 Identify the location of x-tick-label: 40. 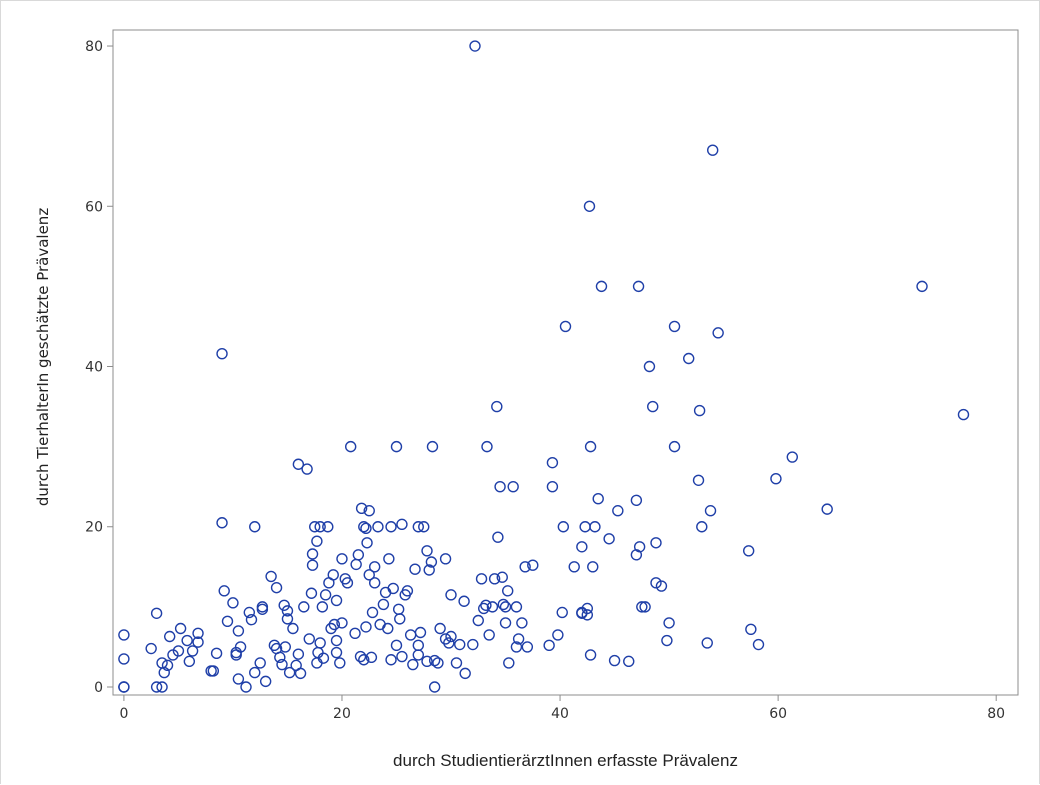
(560, 714).